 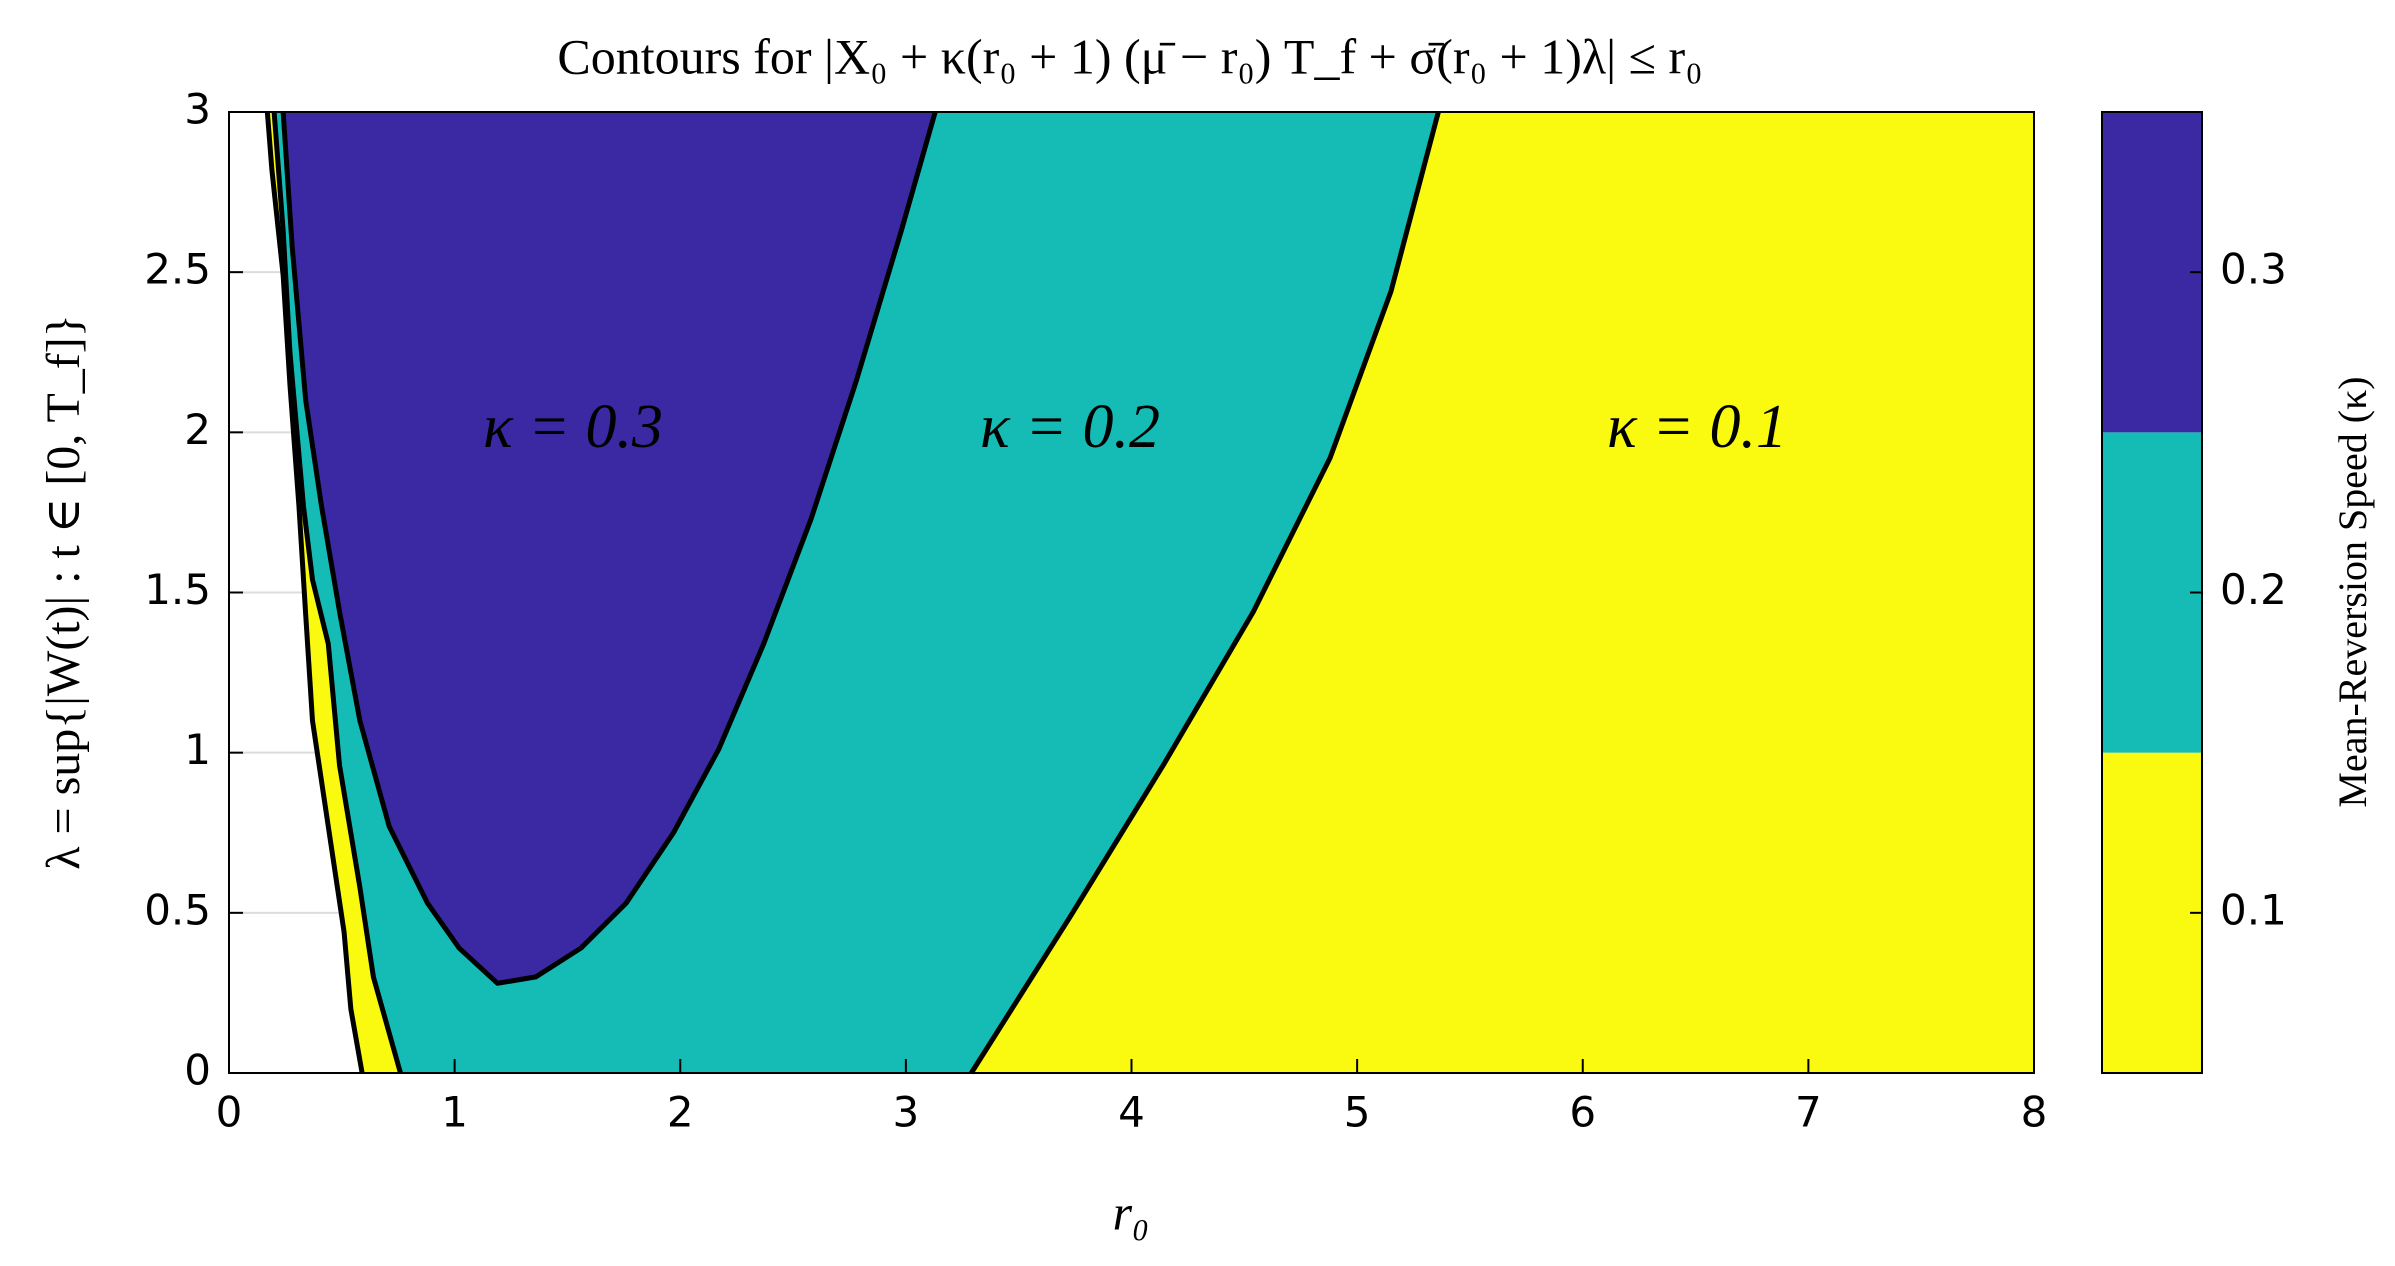 What do you see at coordinates (2352, 591) in the screenshot?
I see `colorbar-label: Mean-Reversion Speed (κ)` at bounding box center [2352, 591].